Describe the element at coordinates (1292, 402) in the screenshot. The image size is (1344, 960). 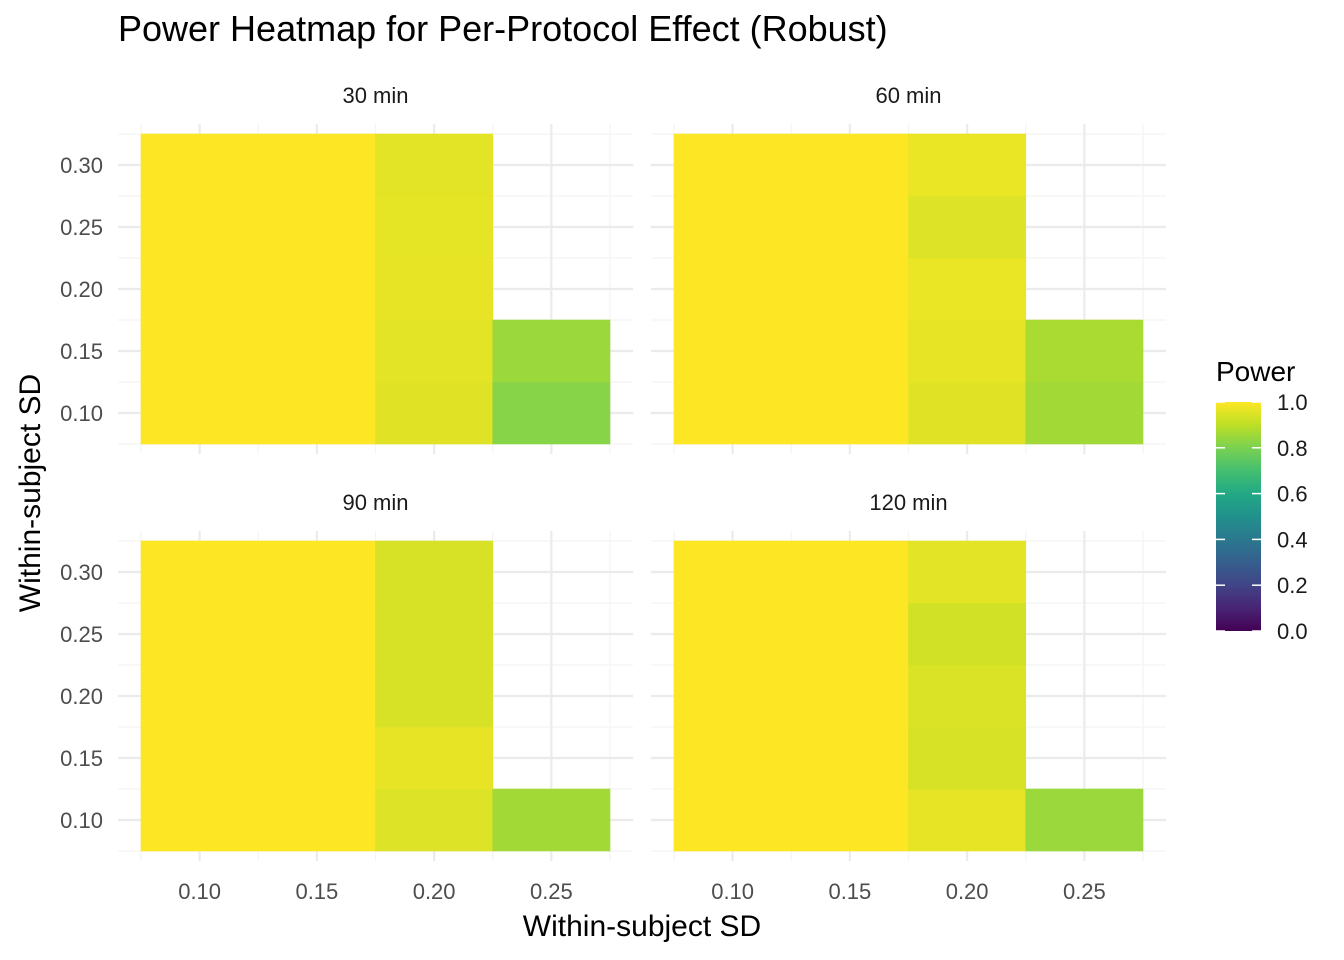
I see `legend-tick-label: 1.0` at that location.